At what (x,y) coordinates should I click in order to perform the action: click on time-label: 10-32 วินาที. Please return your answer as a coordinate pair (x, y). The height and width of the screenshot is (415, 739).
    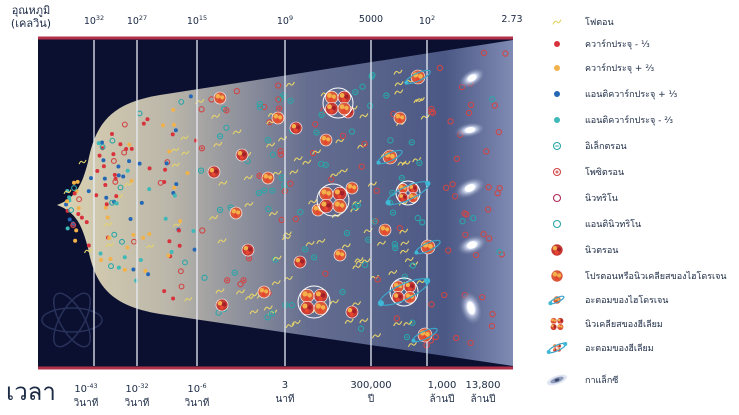
    Looking at the image, I should click on (137, 395).